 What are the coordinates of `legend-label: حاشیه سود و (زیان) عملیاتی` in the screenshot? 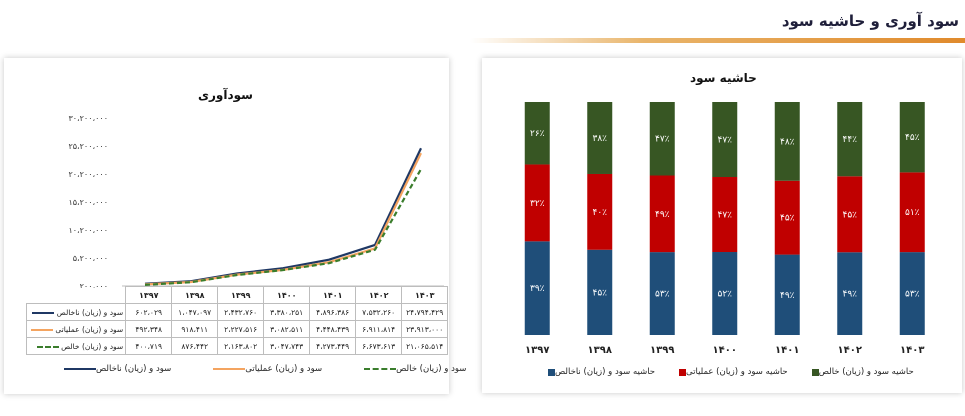 It's located at (737, 372).